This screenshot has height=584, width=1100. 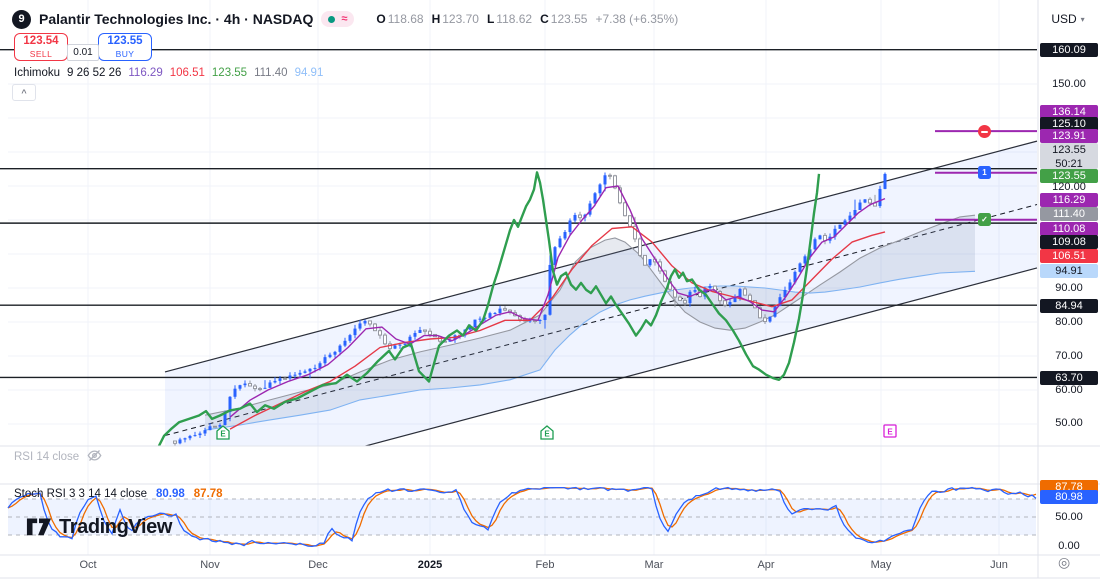 I want to click on price-axis-label: 150.00, so click(x=1069, y=84).